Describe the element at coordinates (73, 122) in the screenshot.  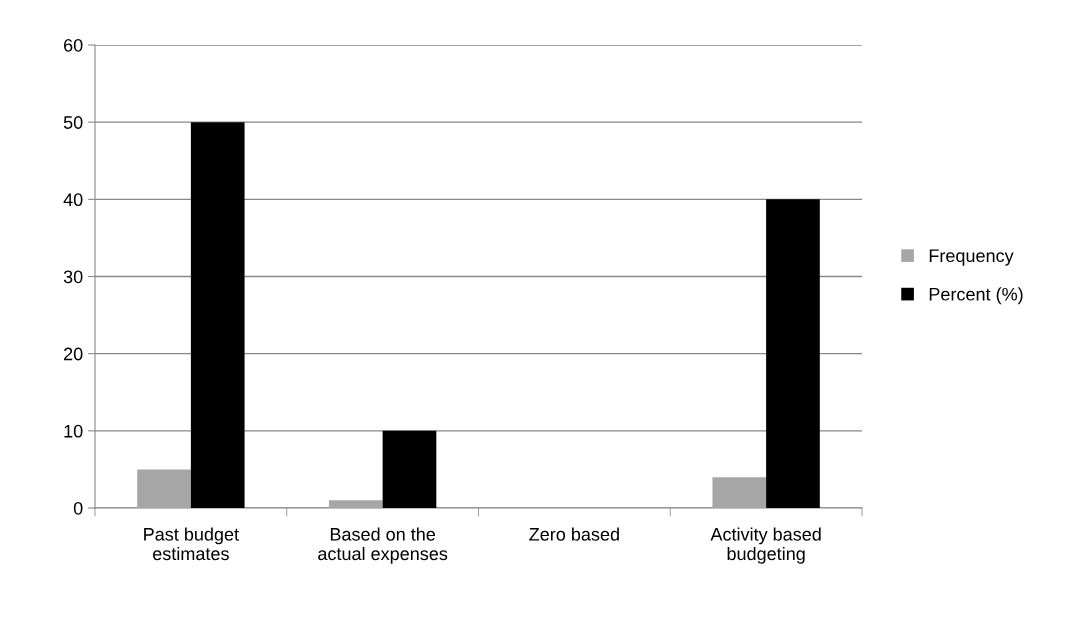
I see `y-tick-label: 50` at that location.